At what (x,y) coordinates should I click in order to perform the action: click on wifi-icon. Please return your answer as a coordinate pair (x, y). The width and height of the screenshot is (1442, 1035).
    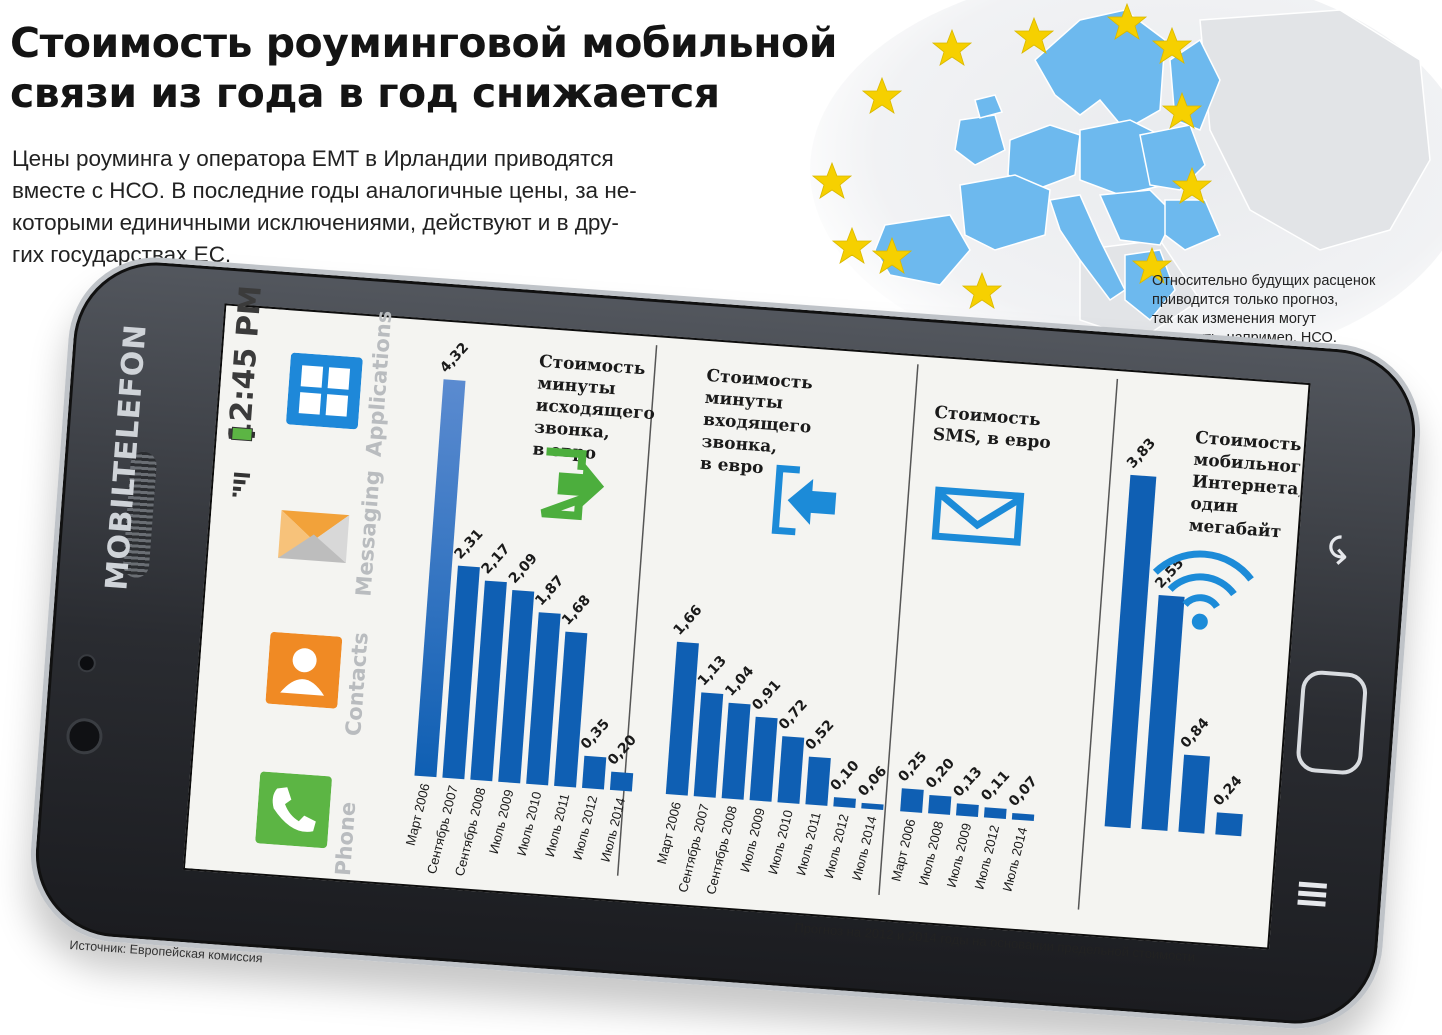
    Looking at the image, I should click on (1203, 590).